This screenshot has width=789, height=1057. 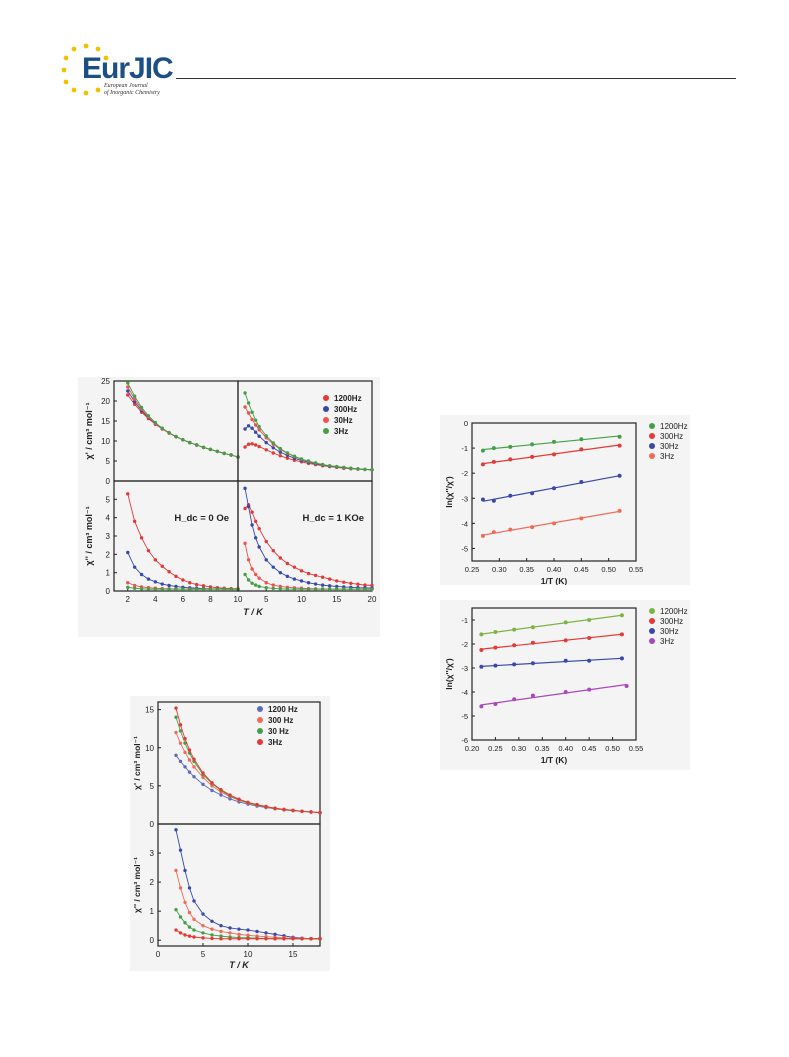 I want to click on x-axis-label: T / K, so click(x=253, y=612).